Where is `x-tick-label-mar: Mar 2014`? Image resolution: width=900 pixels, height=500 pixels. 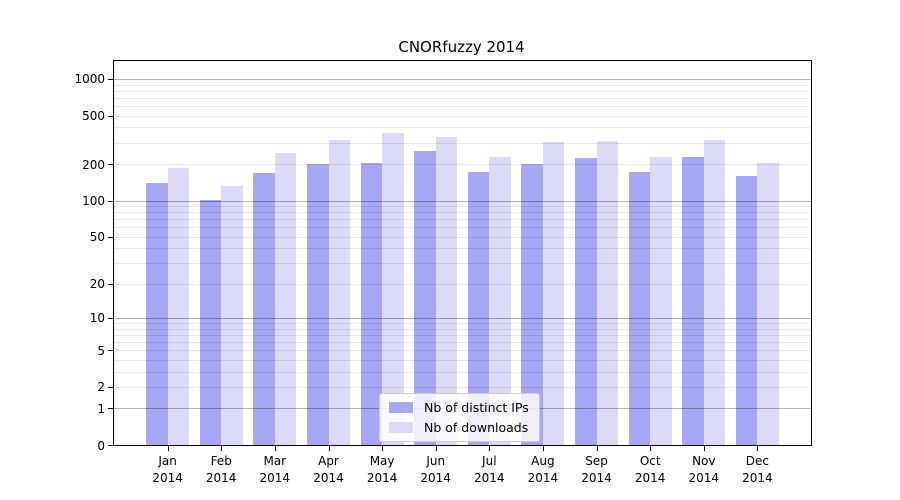
x-tick-label-mar: Mar 2014 is located at coordinates (275, 469).